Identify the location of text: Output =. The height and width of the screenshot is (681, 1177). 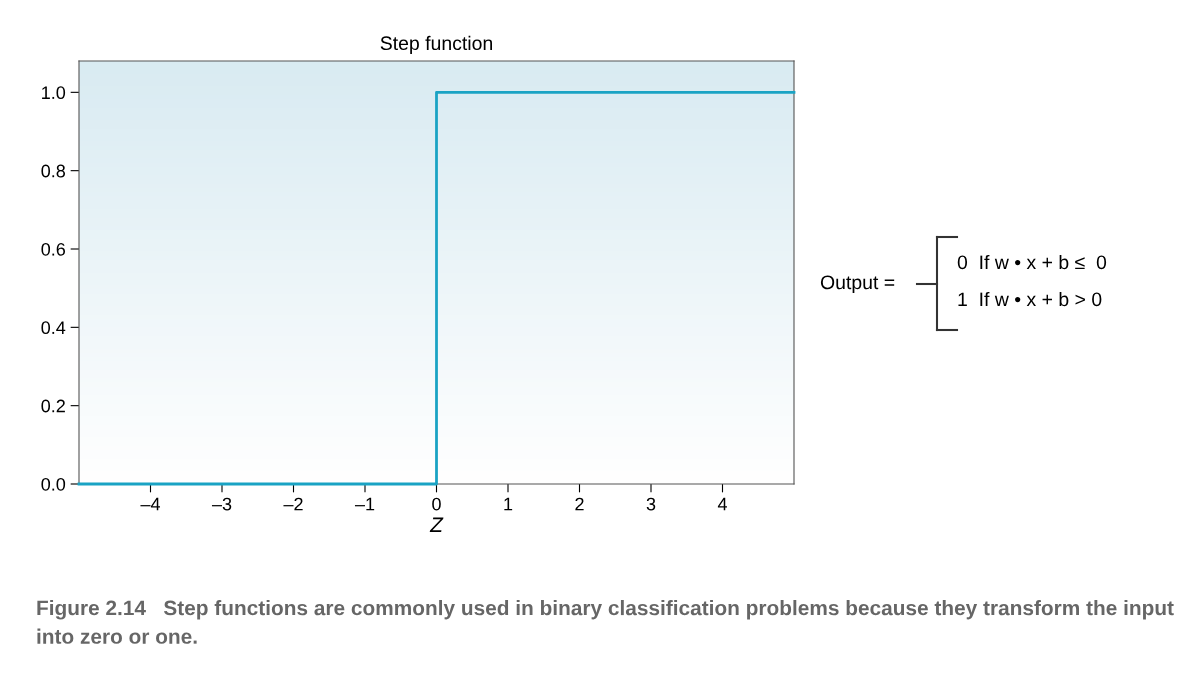
(857, 284).